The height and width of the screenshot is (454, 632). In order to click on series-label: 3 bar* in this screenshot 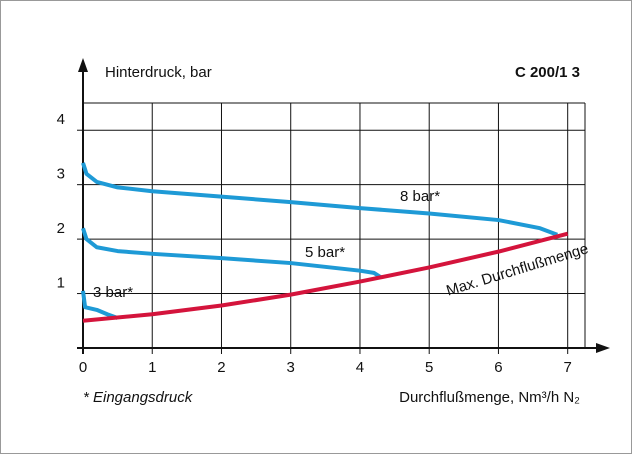, I will do `click(113, 292)`.